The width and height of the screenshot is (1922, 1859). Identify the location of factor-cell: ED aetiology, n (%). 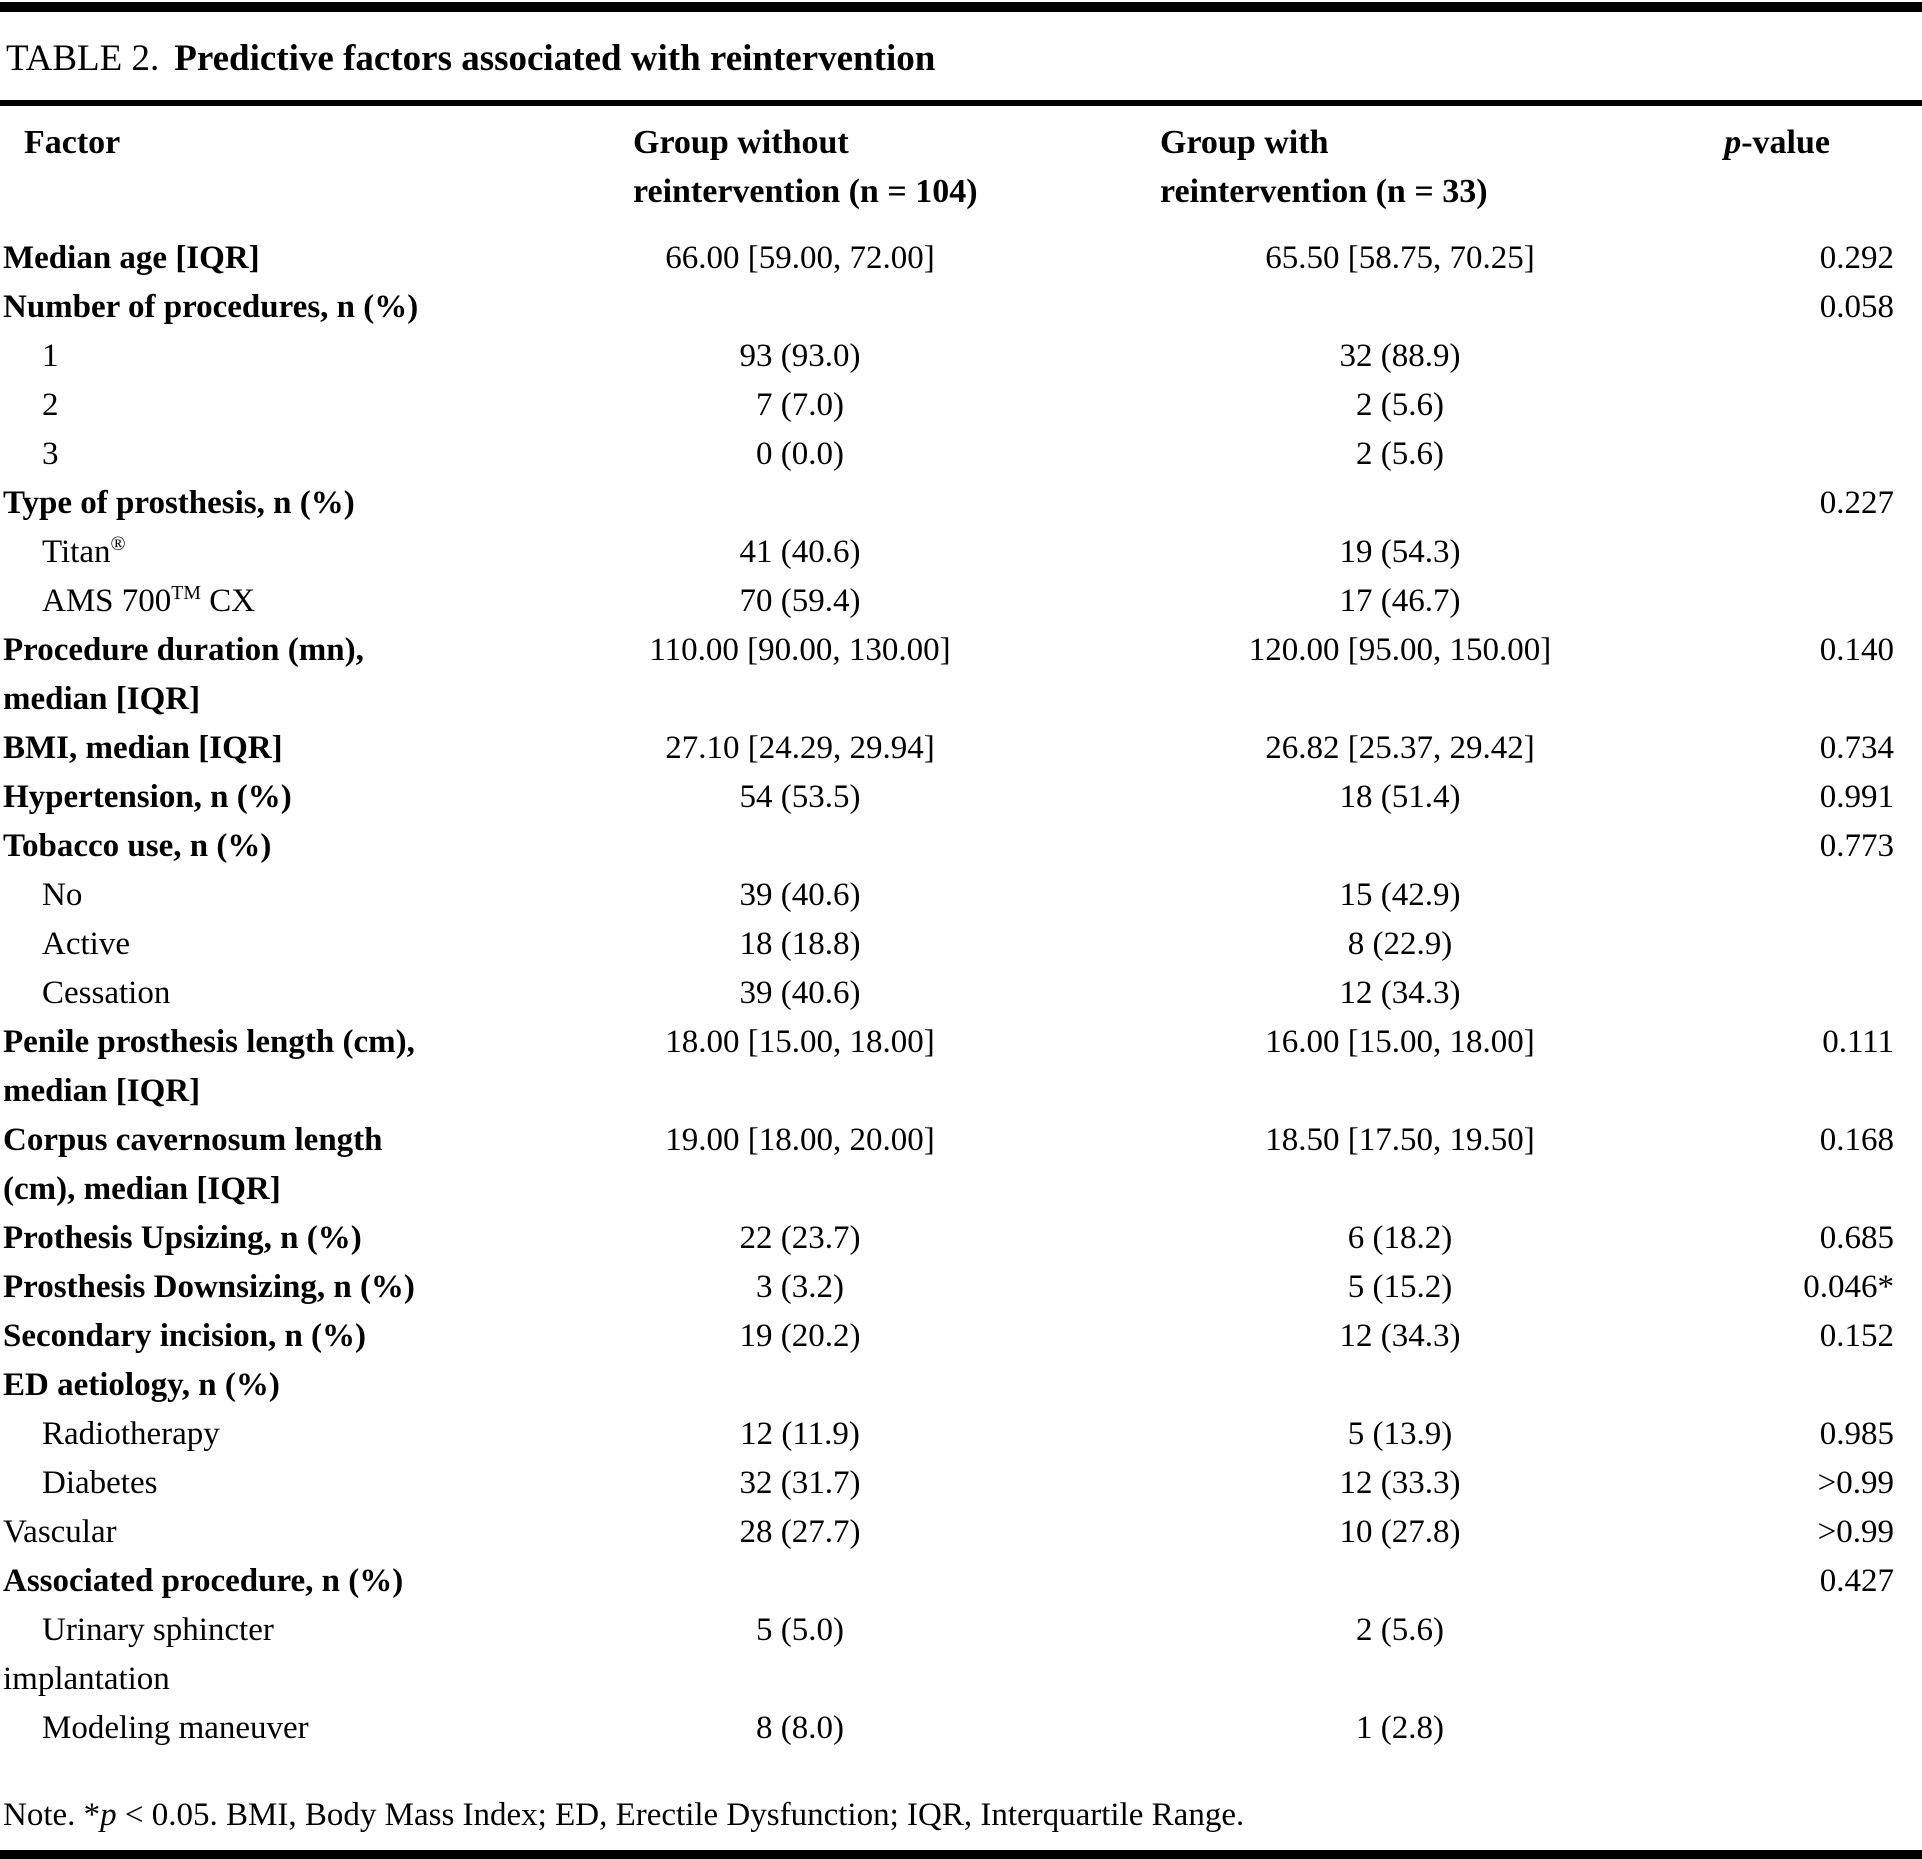
(316, 1385).